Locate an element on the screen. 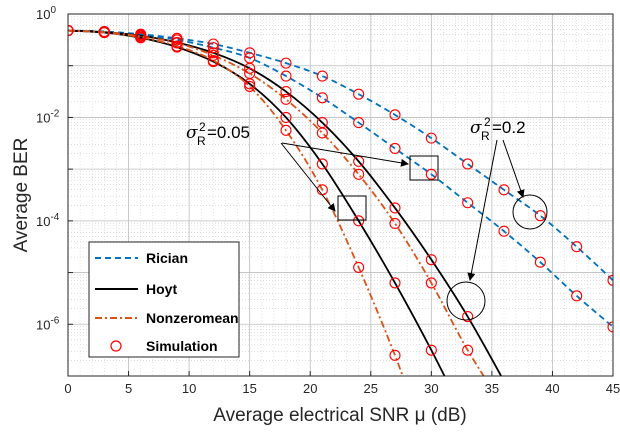 The image size is (620, 433). x-axis-label: Average electrical SNR μ (dB) is located at coordinates (339, 415).